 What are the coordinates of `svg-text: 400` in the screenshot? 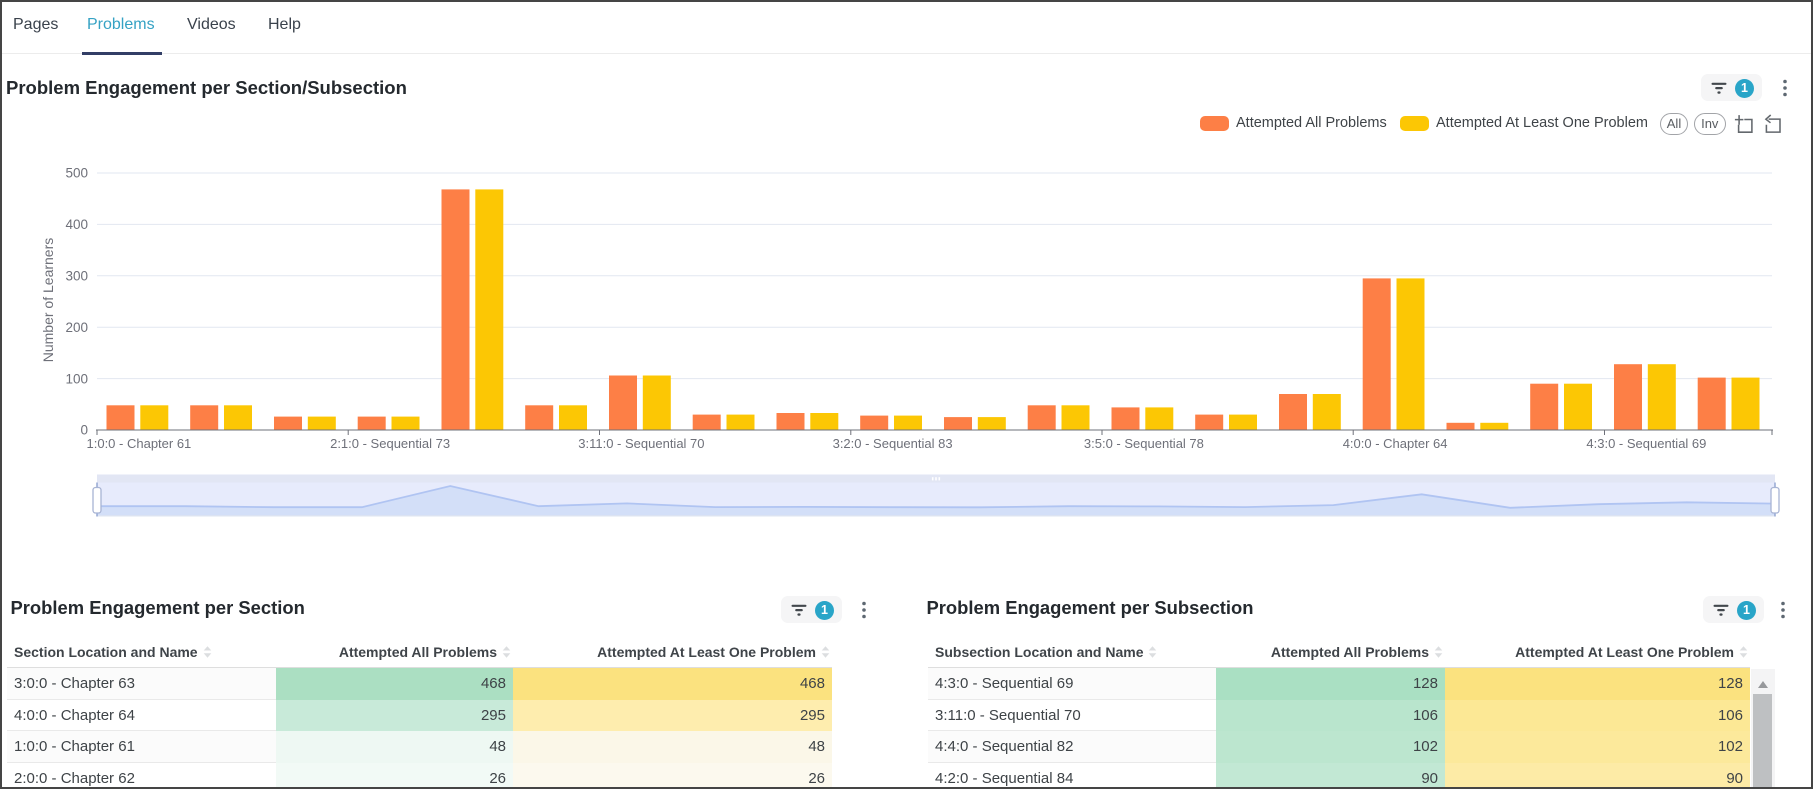 It's located at (76, 224).